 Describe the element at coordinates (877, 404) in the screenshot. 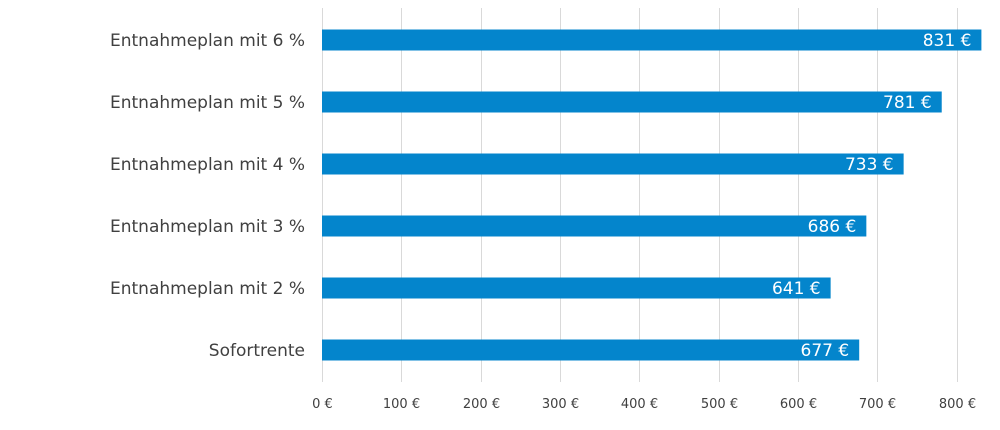

I see `x-tick-label: 700 €` at that location.